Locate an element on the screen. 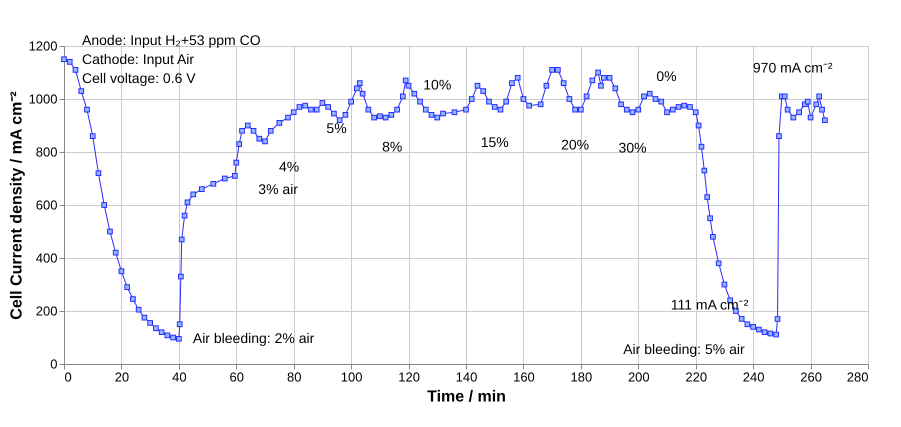  x-tick-label: 100 is located at coordinates (351, 377).